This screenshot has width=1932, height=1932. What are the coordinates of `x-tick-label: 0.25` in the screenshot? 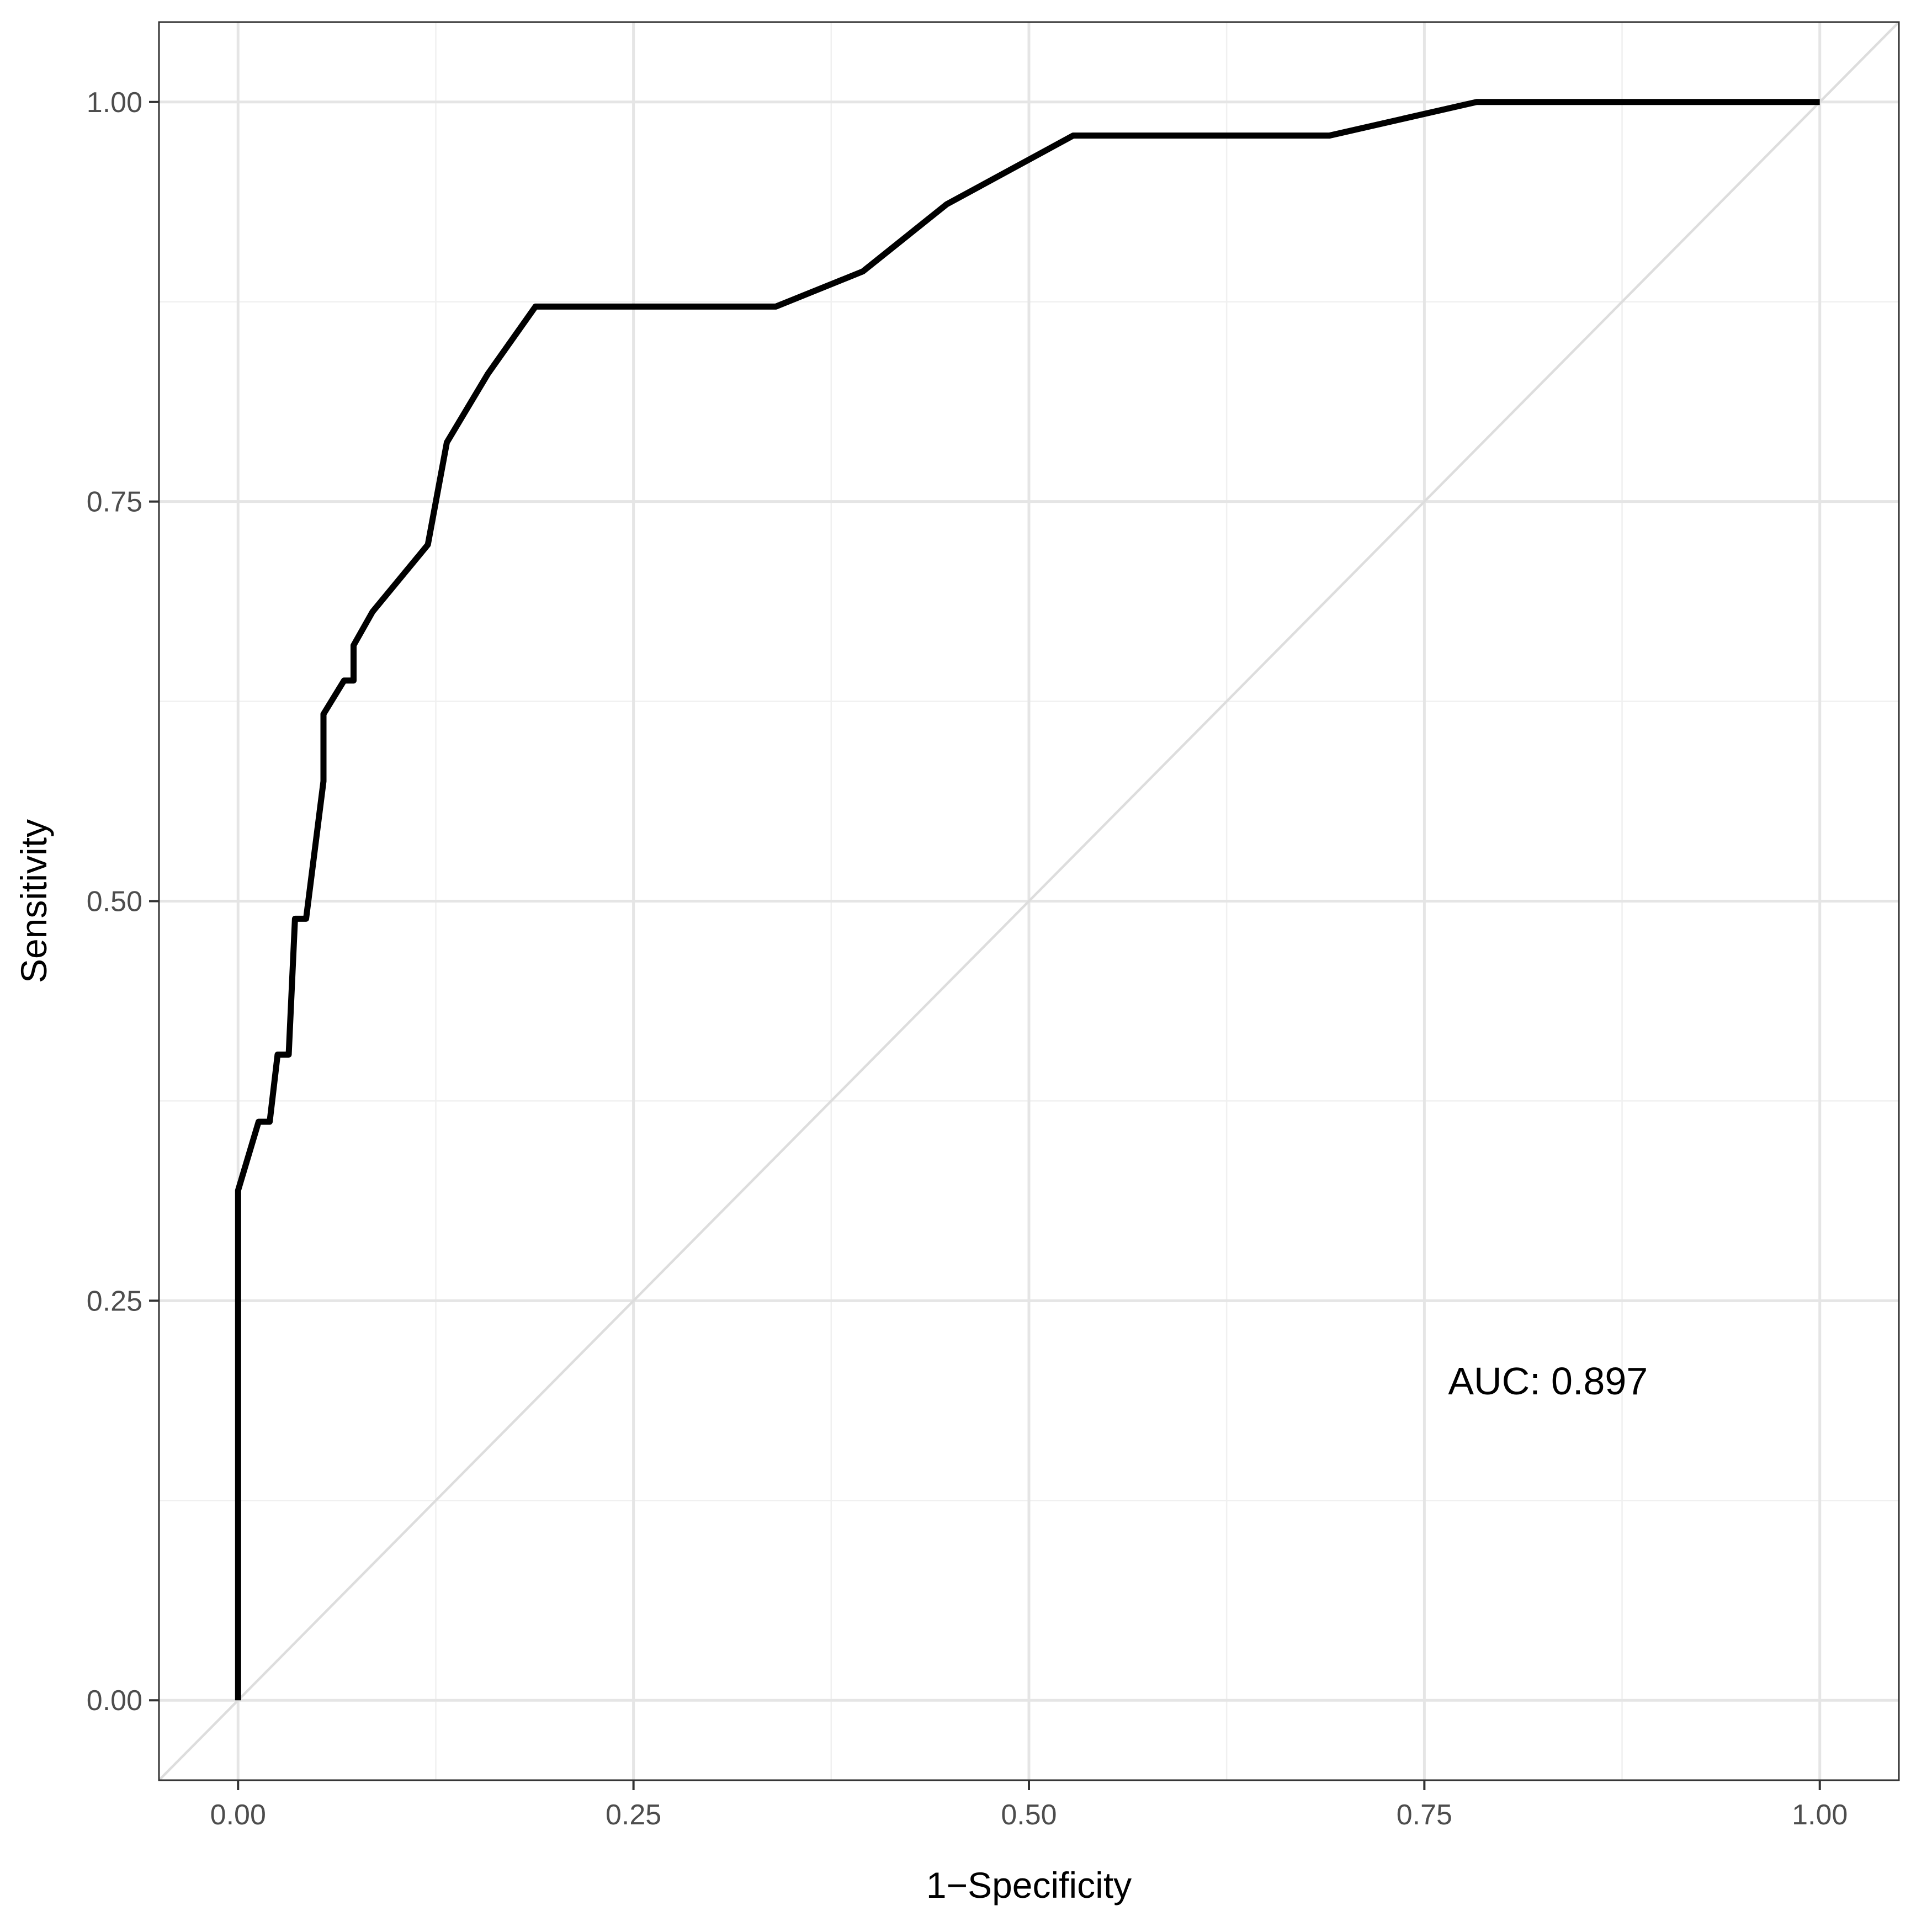 It's located at (634, 1815).